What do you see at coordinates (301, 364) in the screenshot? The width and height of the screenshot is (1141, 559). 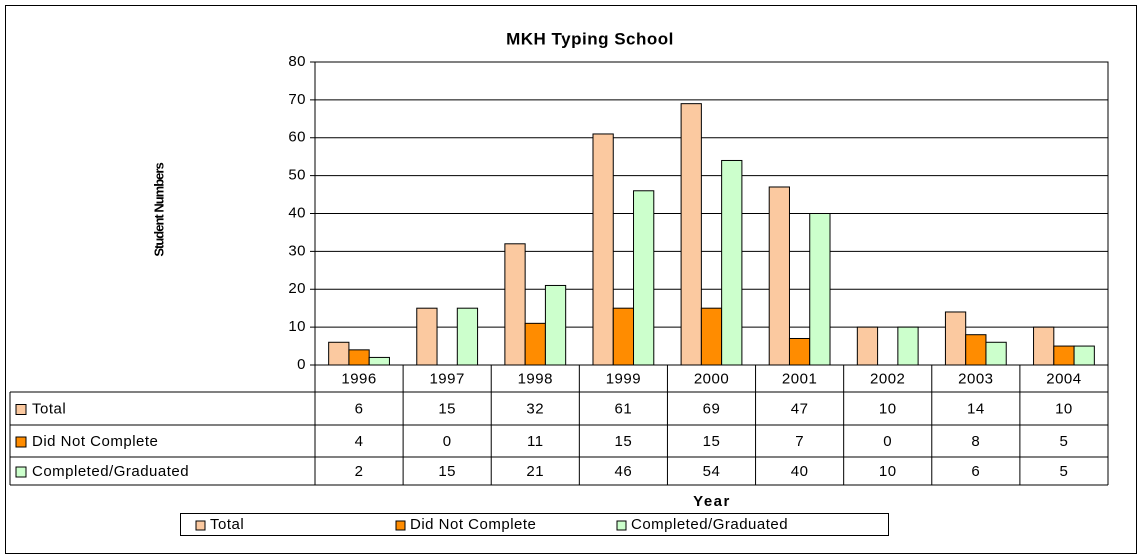 I see `y-tick-label: 0` at bounding box center [301, 364].